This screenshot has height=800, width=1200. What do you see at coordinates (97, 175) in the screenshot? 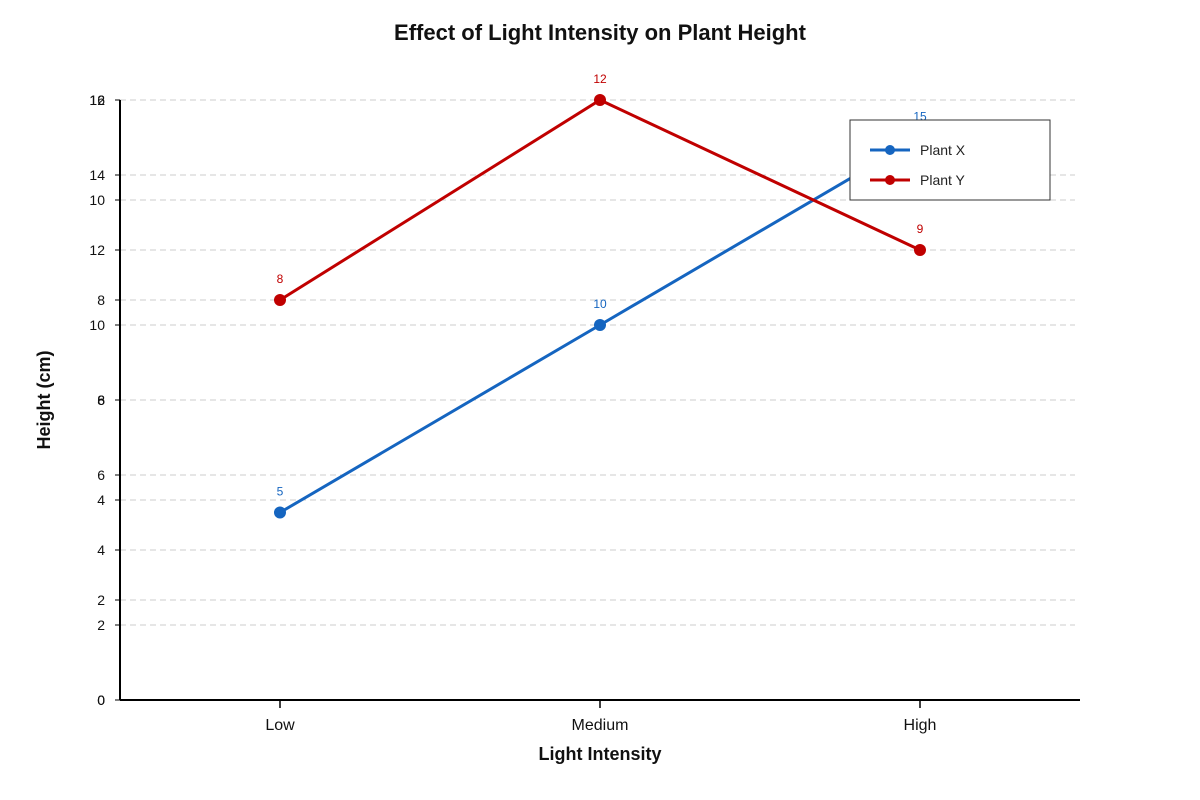
I see `y-tick-label: 14` at bounding box center [97, 175].